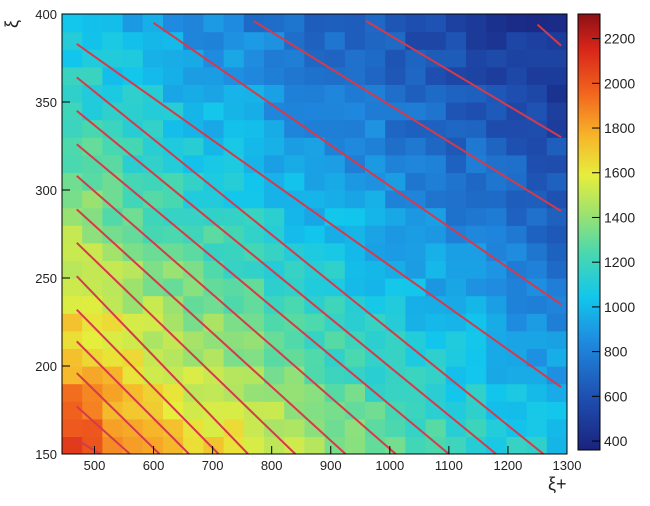 The width and height of the screenshot is (650, 506). Describe the element at coordinates (46, 190) in the screenshot. I see `y-tick-label: 300` at that location.